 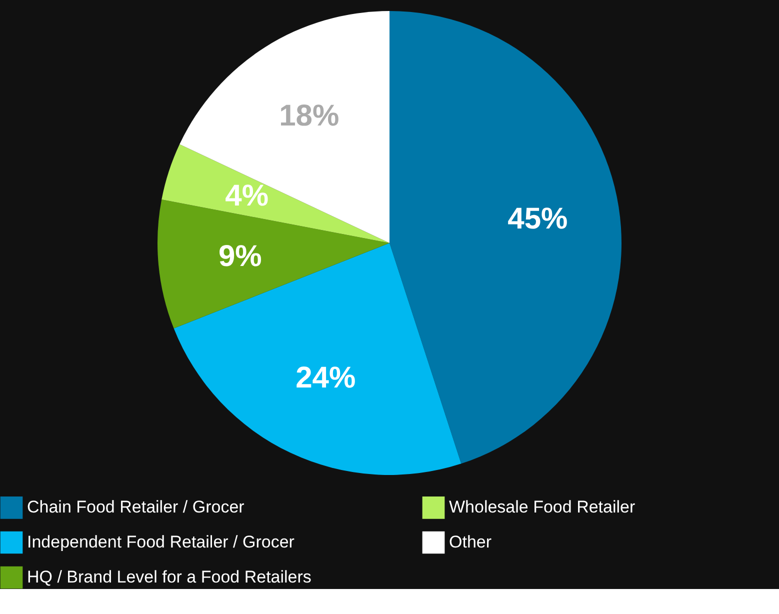 What do you see at coordinates (542, 507) in the screenshot?
I see `legend-label: Wholesale Food Retailer` at bounding box center [542, 507].